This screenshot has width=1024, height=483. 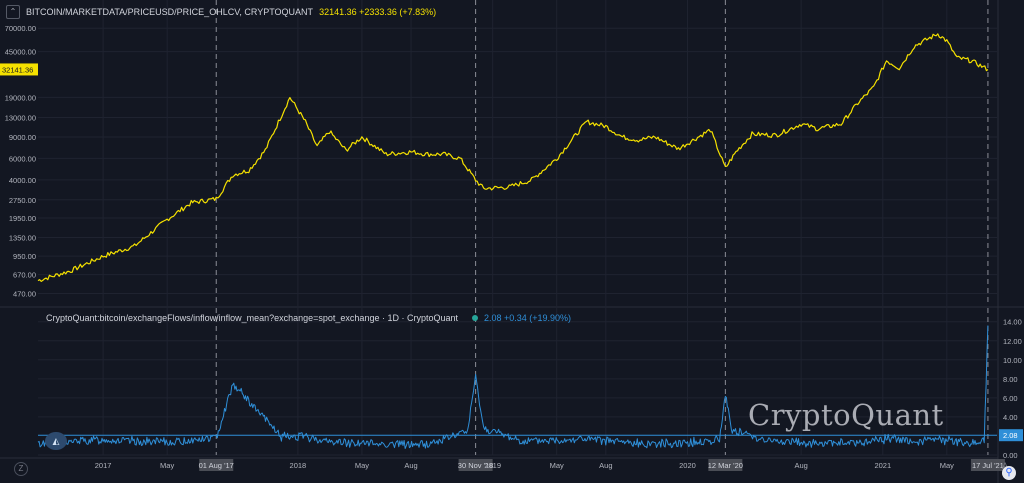 What do you see at coordinates (1010, 417) in the screenshot?
I see `inflow-tick-label: 4.00` at bounding box center [1010, 417].